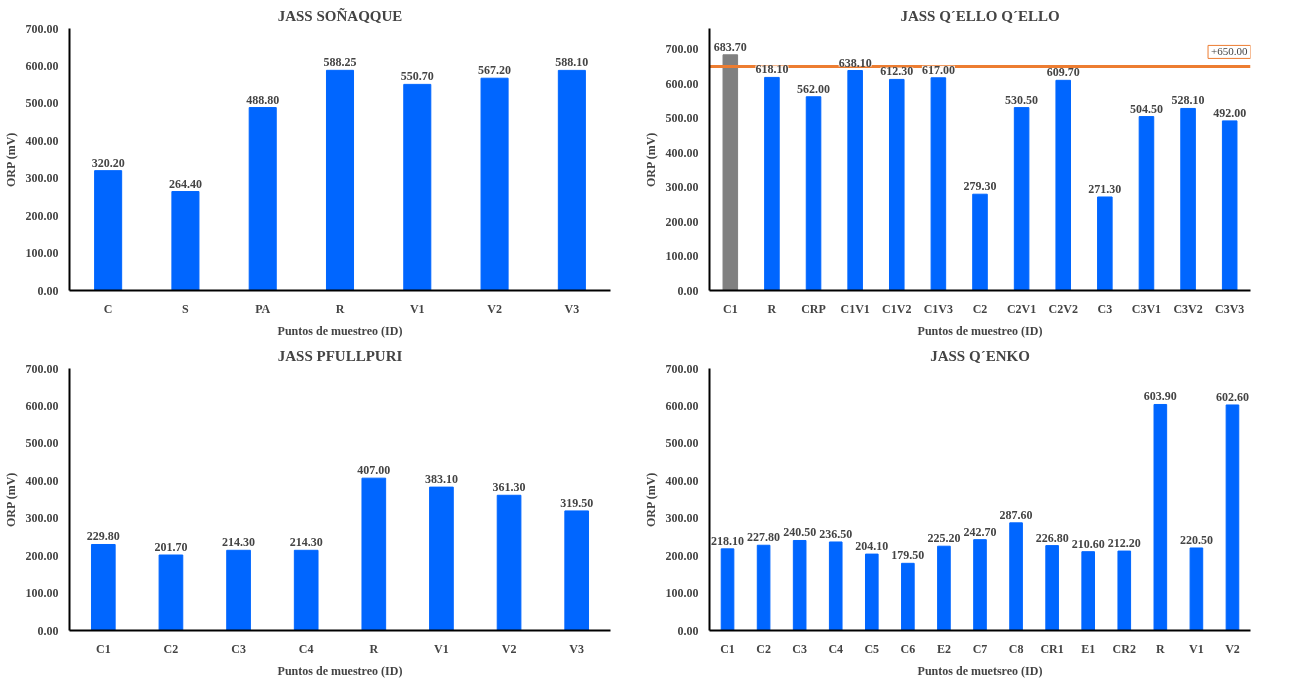 This screenshot has width=1304, height=698. Describe the element at coordinates (374, 470) in the screenshot. I see `data-label: 407.00` at that location.